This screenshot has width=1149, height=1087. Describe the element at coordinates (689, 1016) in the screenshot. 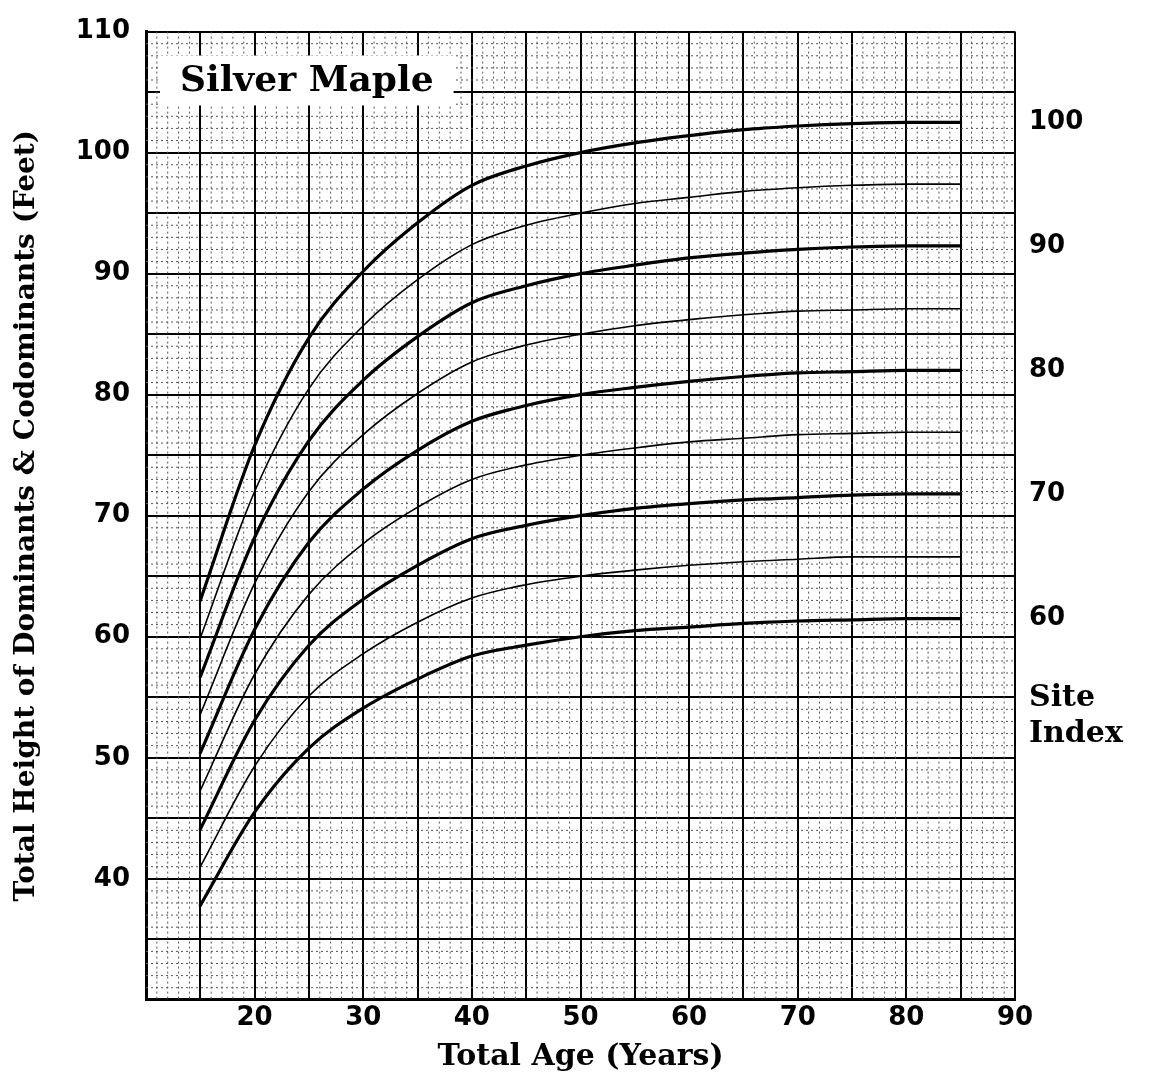

I see `x-tick-label: 60` at that location.